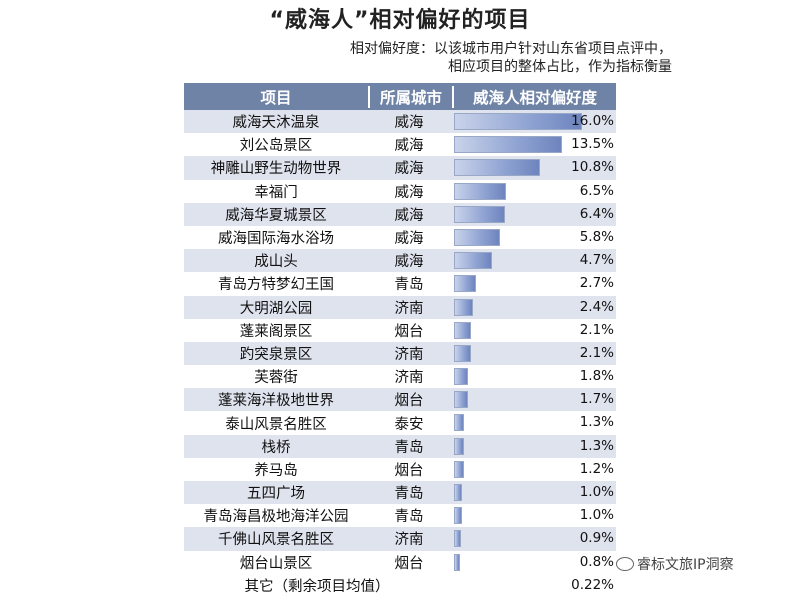 Image resolution: width=800 pixels, height=600 pixels. I want to click on chart-title: “威海人”相对偏好的项目, so click(400, 20).